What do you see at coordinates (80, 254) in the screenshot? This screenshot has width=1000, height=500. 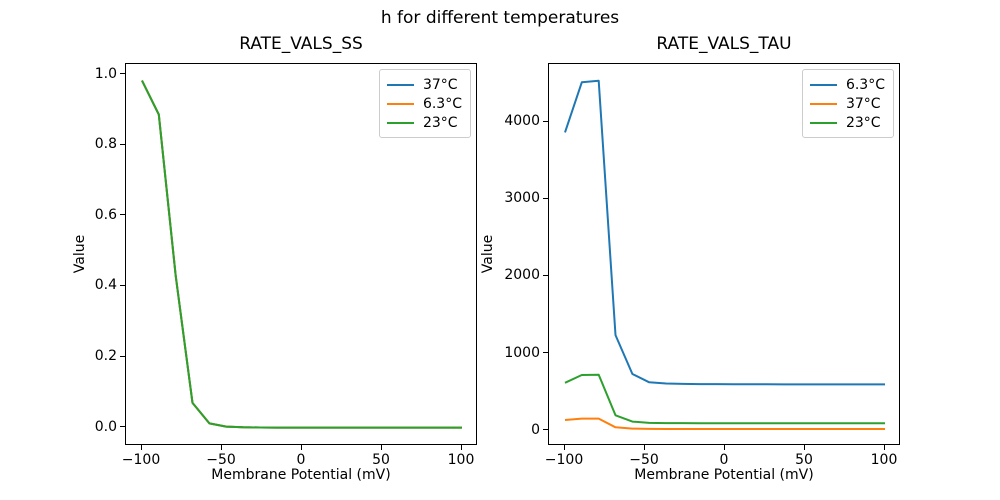 I see `y-axis-label-ss: Value` at bounding box center [80, 254].